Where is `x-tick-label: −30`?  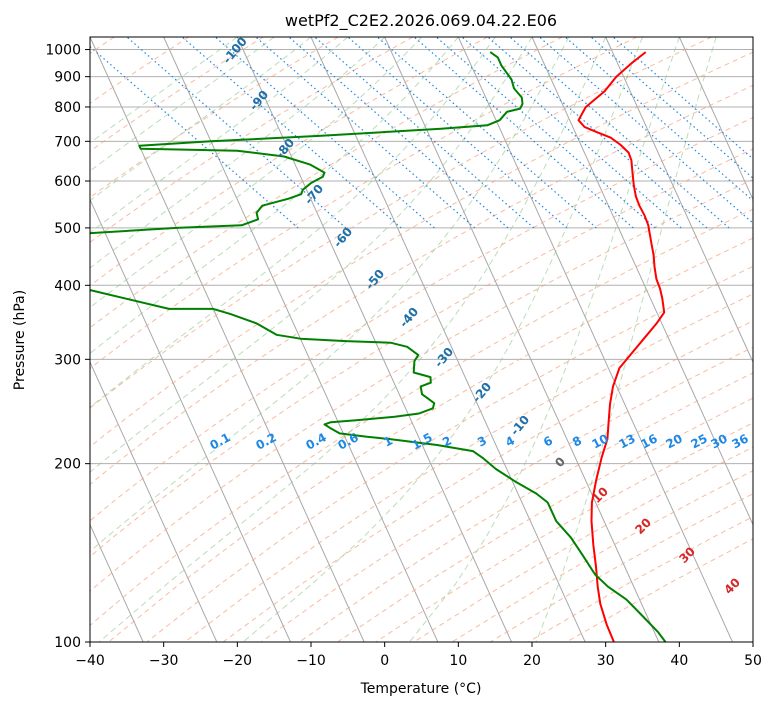
x-tick-label: −30 is located at coordinates (164, 661).